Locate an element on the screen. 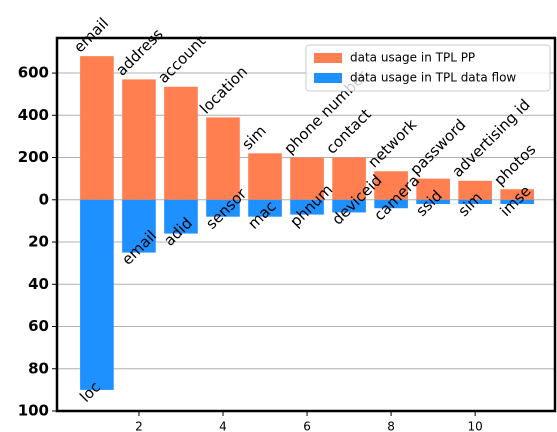 This screenshot has width=557, height=432. y-tick-label: 60 is located at coordinates (38, 326).